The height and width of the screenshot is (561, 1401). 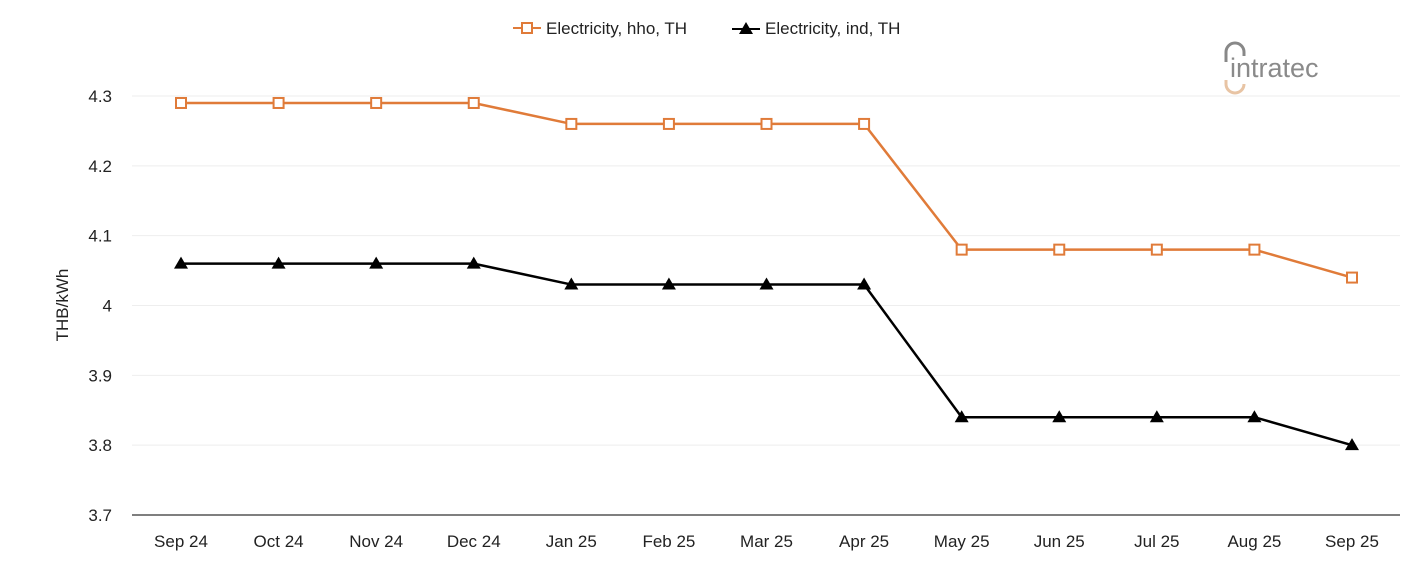 I want to click on x-tick-label: Mar 25, so click(x=766, y=541).